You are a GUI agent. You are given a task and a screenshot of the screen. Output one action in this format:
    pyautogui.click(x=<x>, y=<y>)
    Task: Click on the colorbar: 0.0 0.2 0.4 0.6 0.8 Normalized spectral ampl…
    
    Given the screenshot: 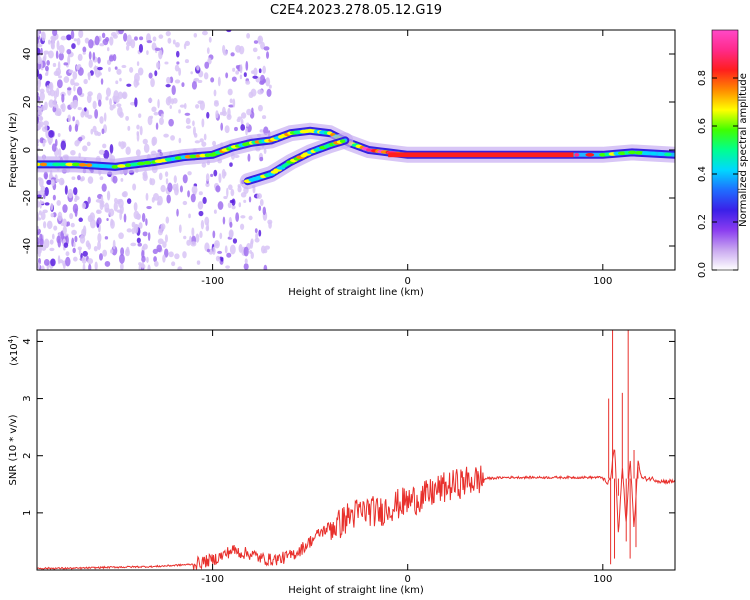 What is the action you would take?
    pyautogui.click(x=723, y=153)
    